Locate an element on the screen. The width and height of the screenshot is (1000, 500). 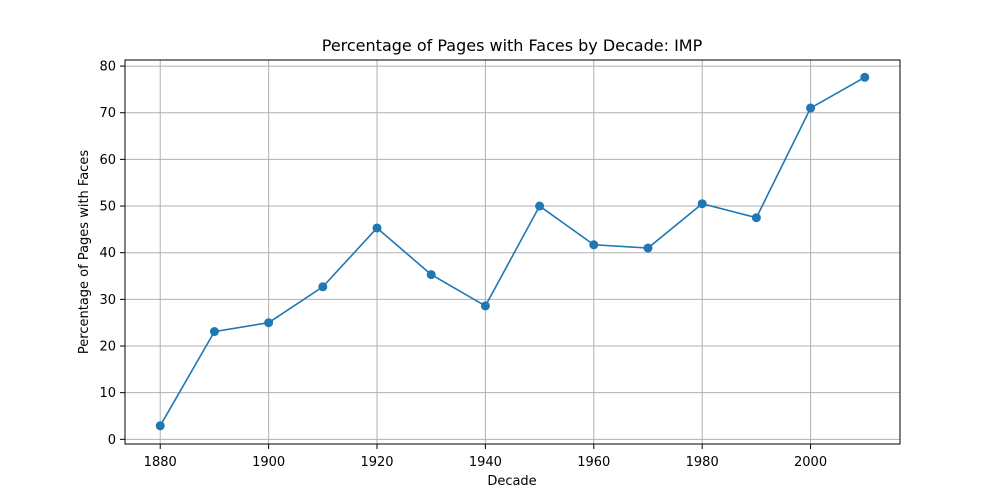
data-point-1960 is located at coordinates (594, 245).